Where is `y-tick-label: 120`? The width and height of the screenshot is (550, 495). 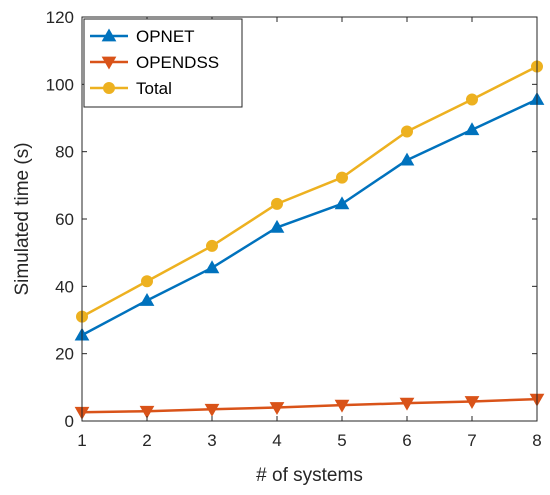 y-tick-label: 120 is located at coordinates (60, 17).